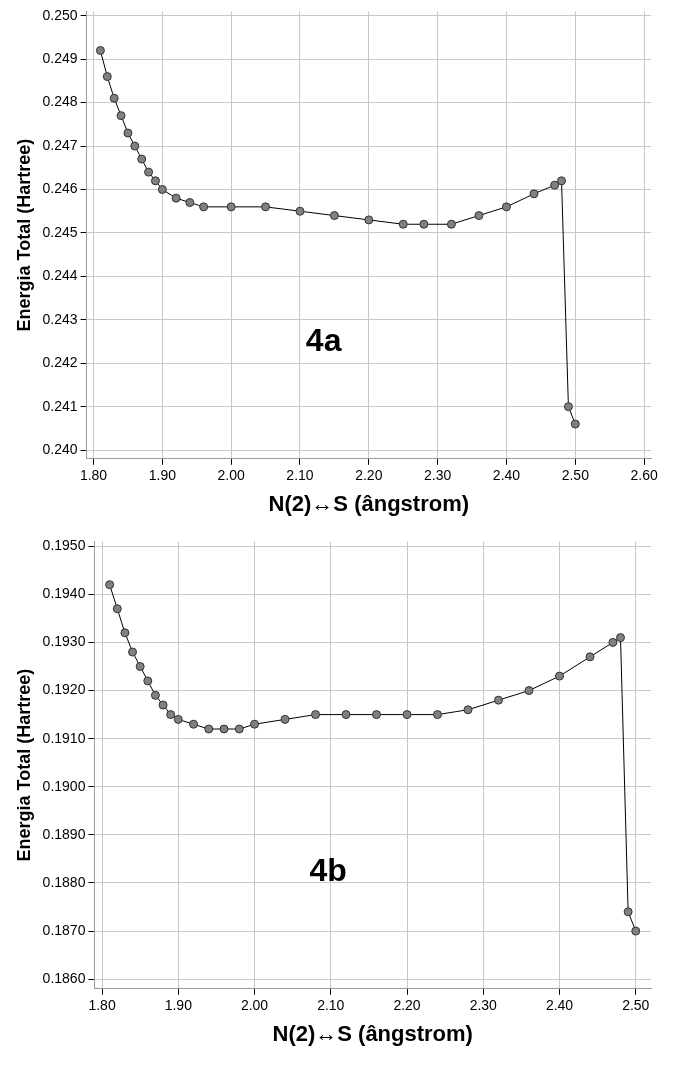 The image size is (681, 1080). Describe the element at coordinates (60, 448) in the screenshot. I see `y-tick-label: 0.240` at that location.